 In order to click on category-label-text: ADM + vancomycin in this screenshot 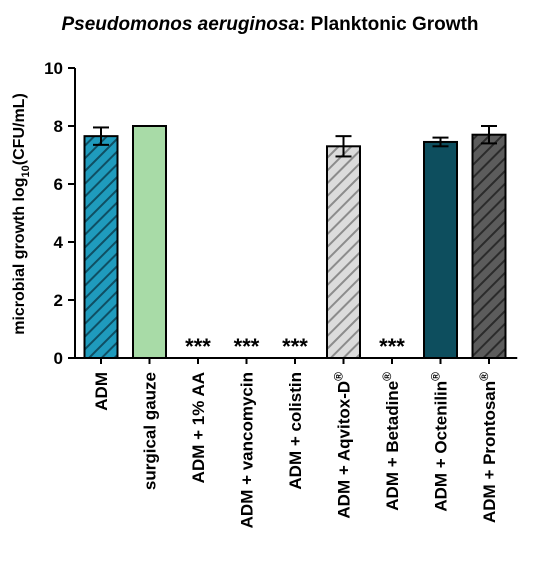, I will do `click(247, 450)`.